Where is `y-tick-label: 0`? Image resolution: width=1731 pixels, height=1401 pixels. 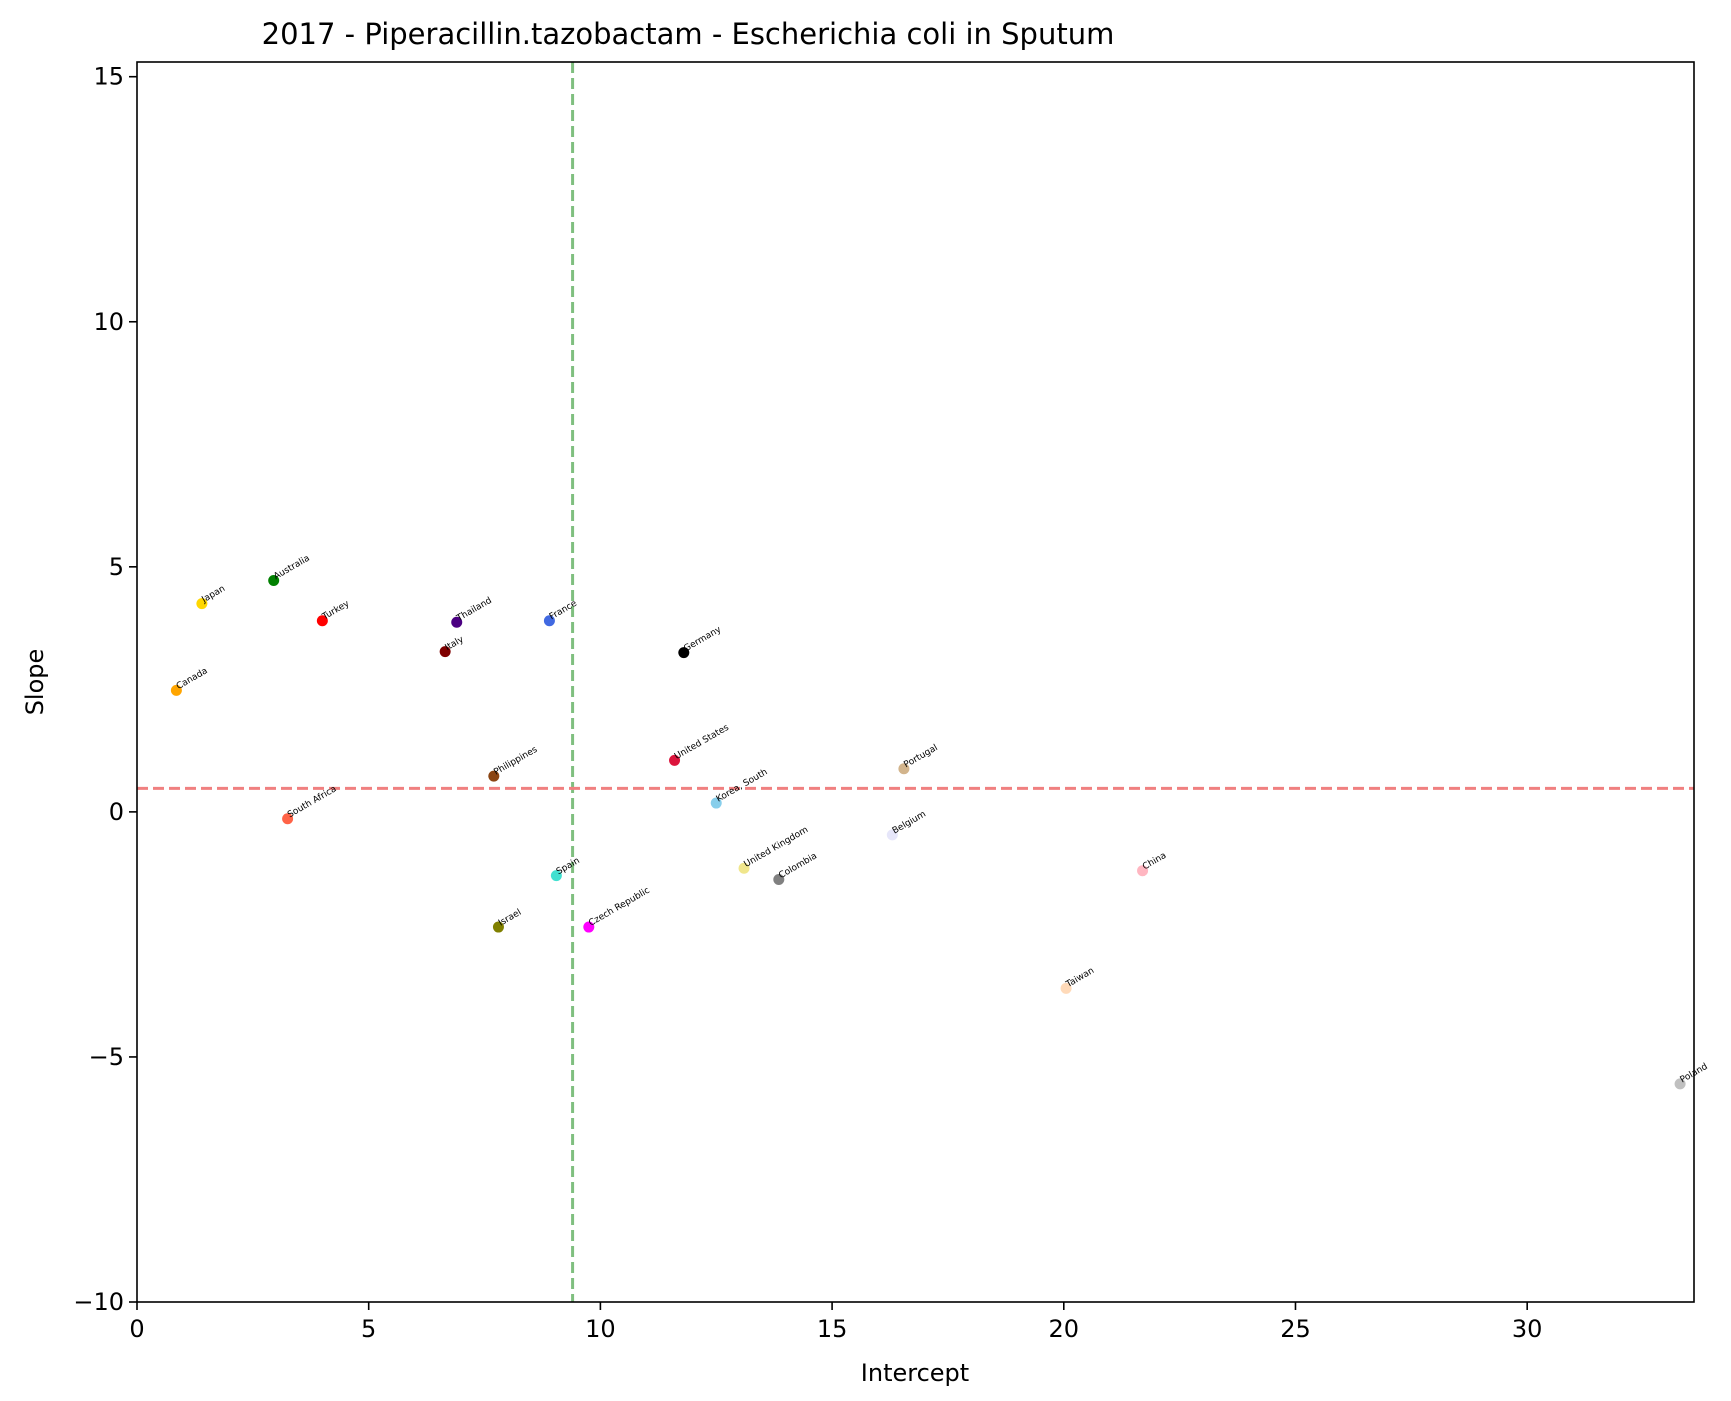
y-tick-label: 0 is located at coordinates (116, 812).